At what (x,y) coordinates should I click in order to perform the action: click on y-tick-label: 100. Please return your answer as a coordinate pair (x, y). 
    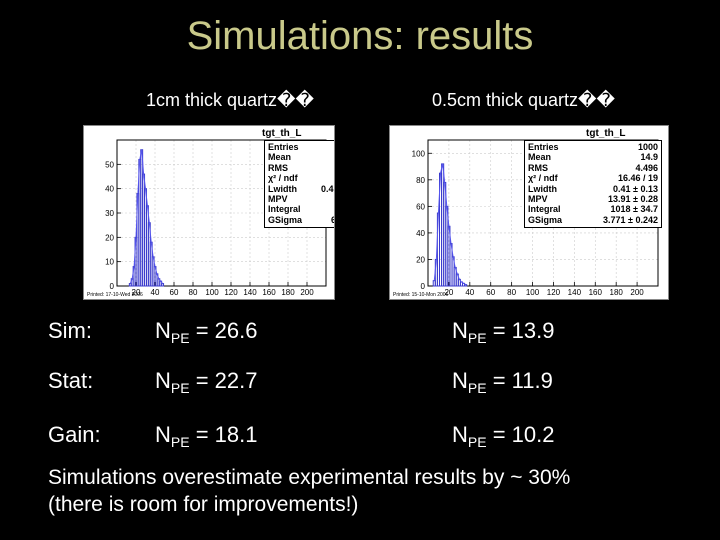
    Looking at the image, I should click on (419, 153).